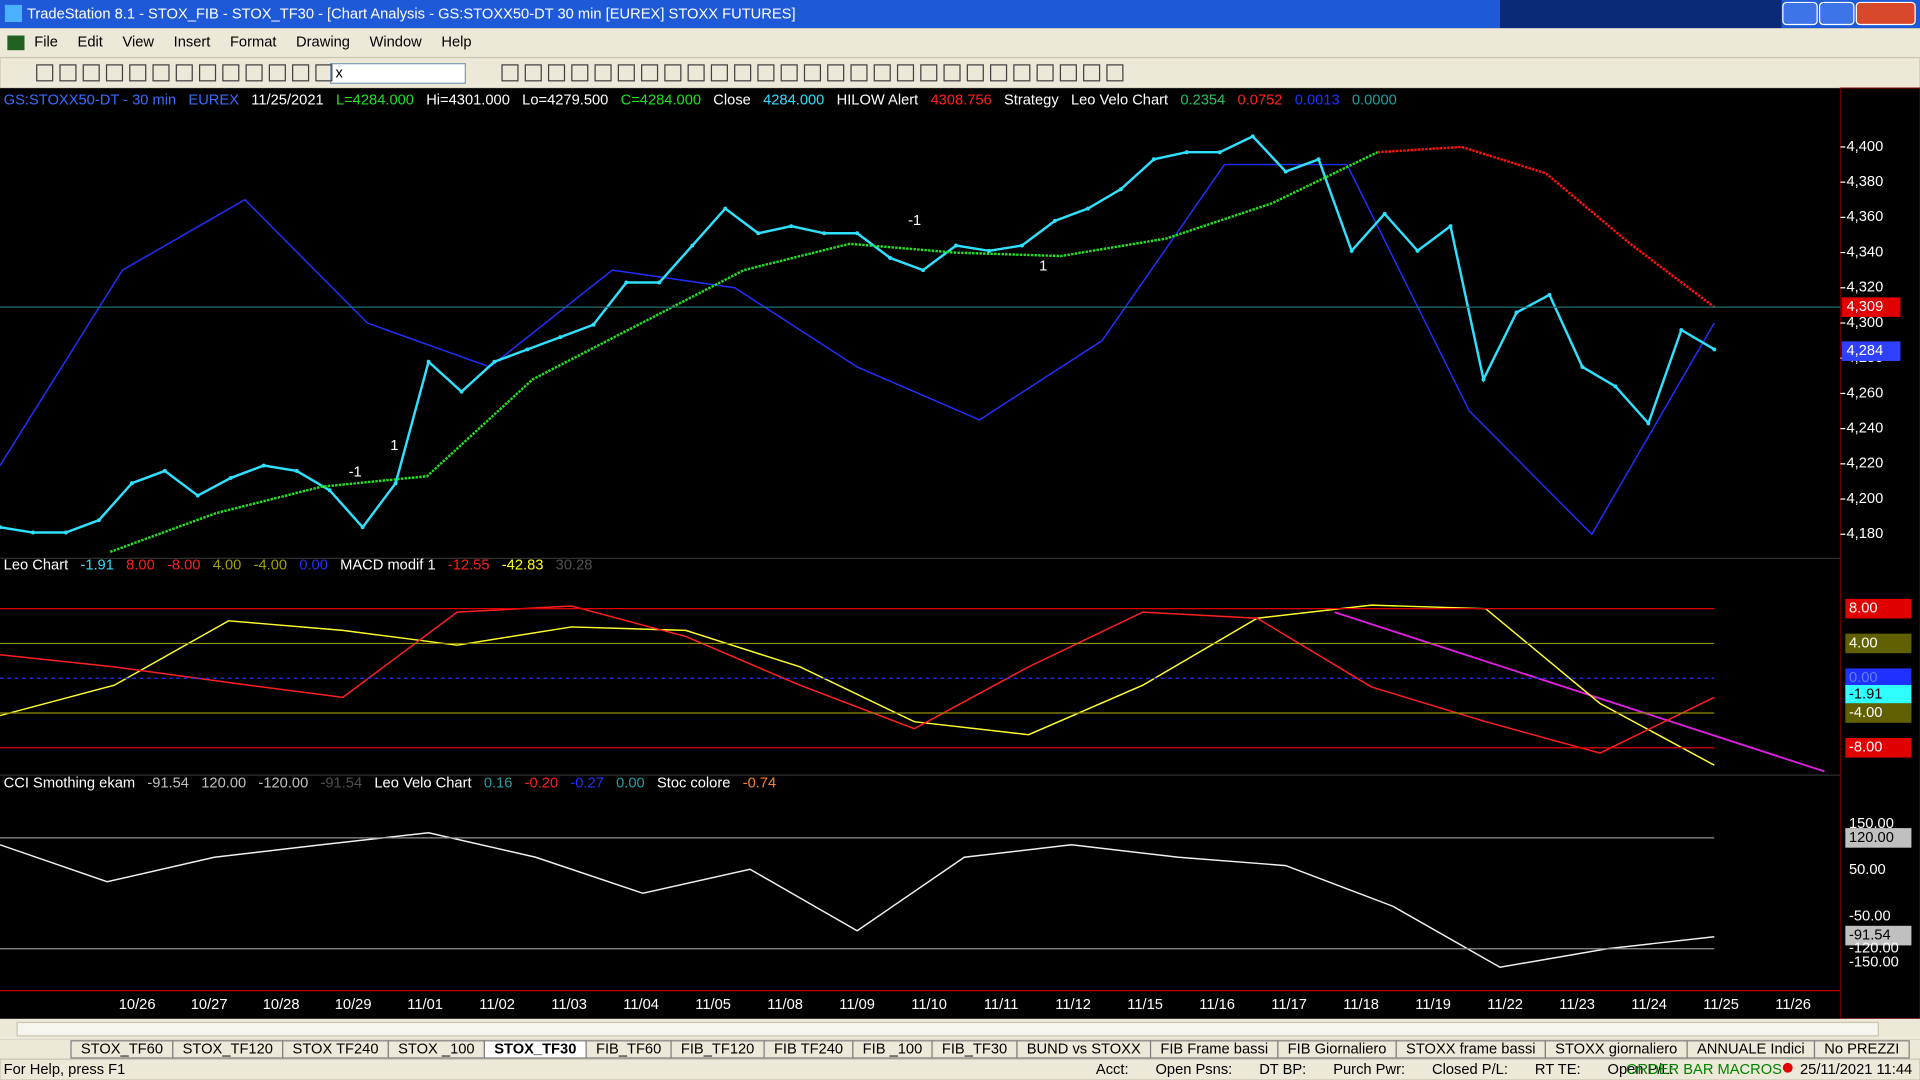 The image size is (1920, 1080). Describe the element at coordinates (396, 43) in the screenshot. I see `menu-item: Window` at that location.